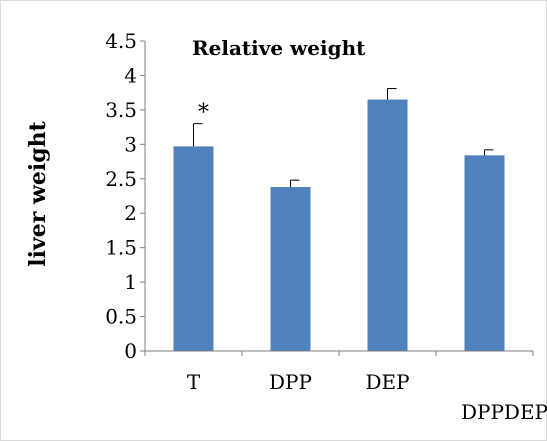 The width and height of the screenshot is (547, 441). What do you see at coordinates (130, 351) in the screenshot?
I see `y-tick-label: 0` at bounding box center [130, 351].